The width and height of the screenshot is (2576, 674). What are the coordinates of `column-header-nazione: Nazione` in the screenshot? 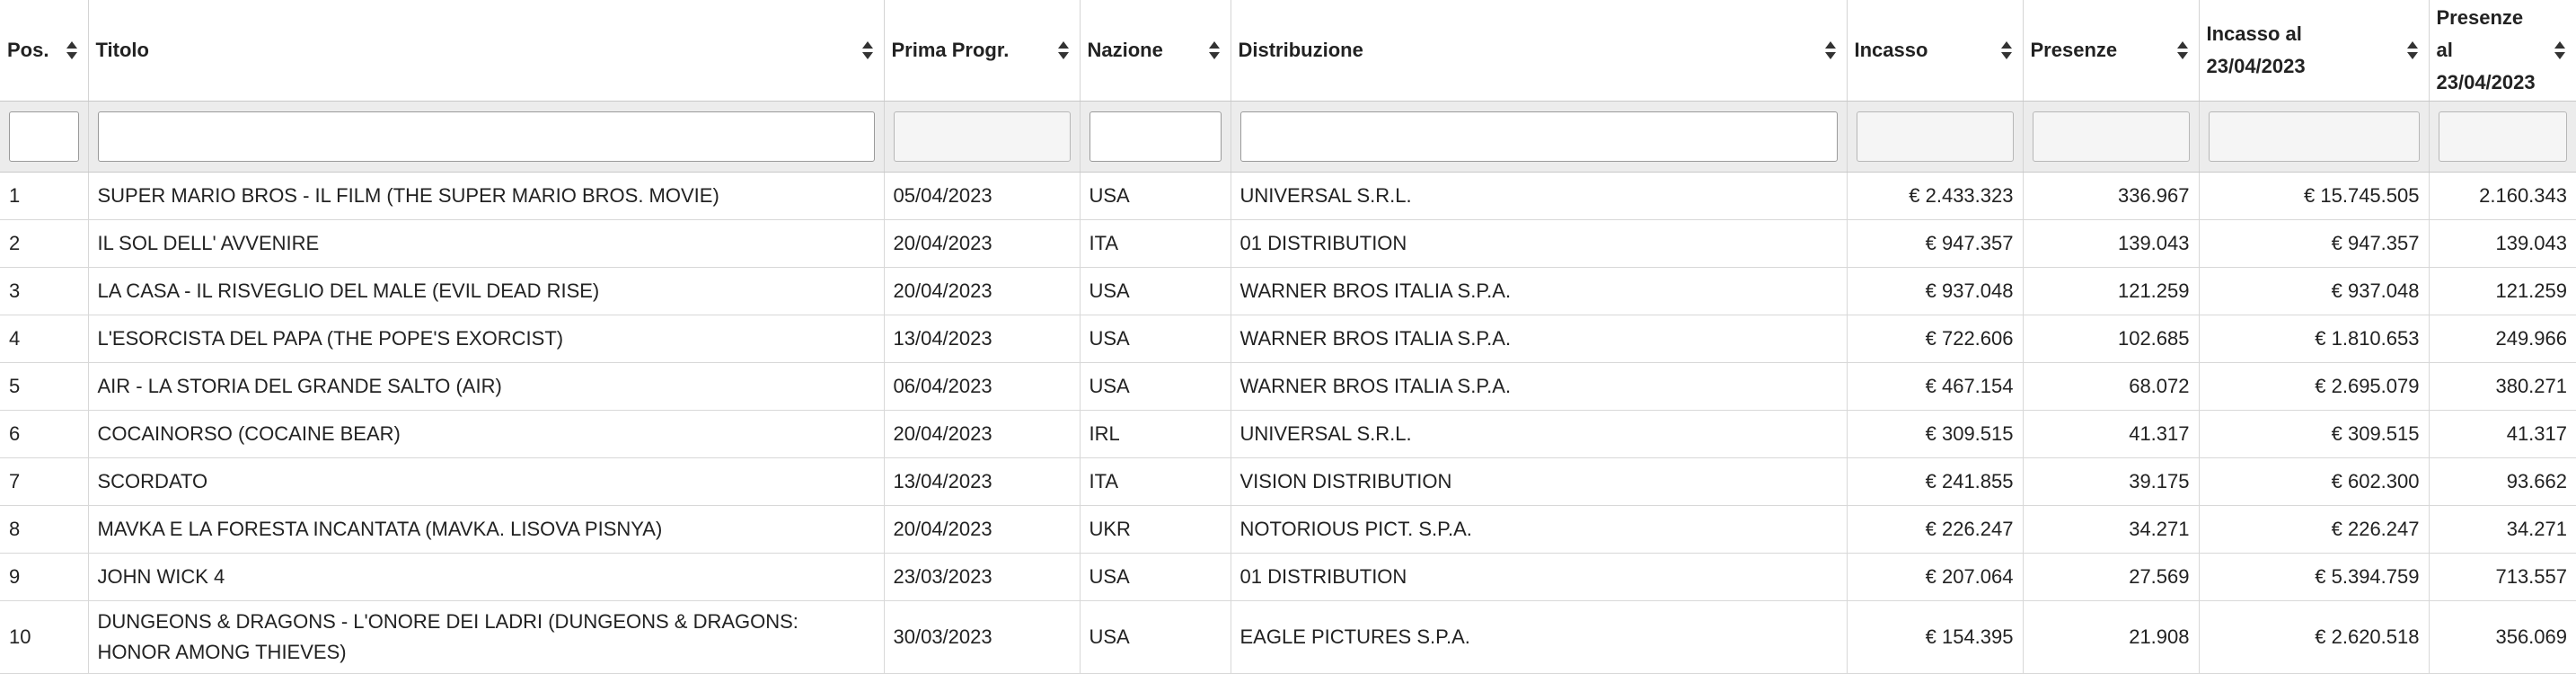 It's located at (1155, 51).